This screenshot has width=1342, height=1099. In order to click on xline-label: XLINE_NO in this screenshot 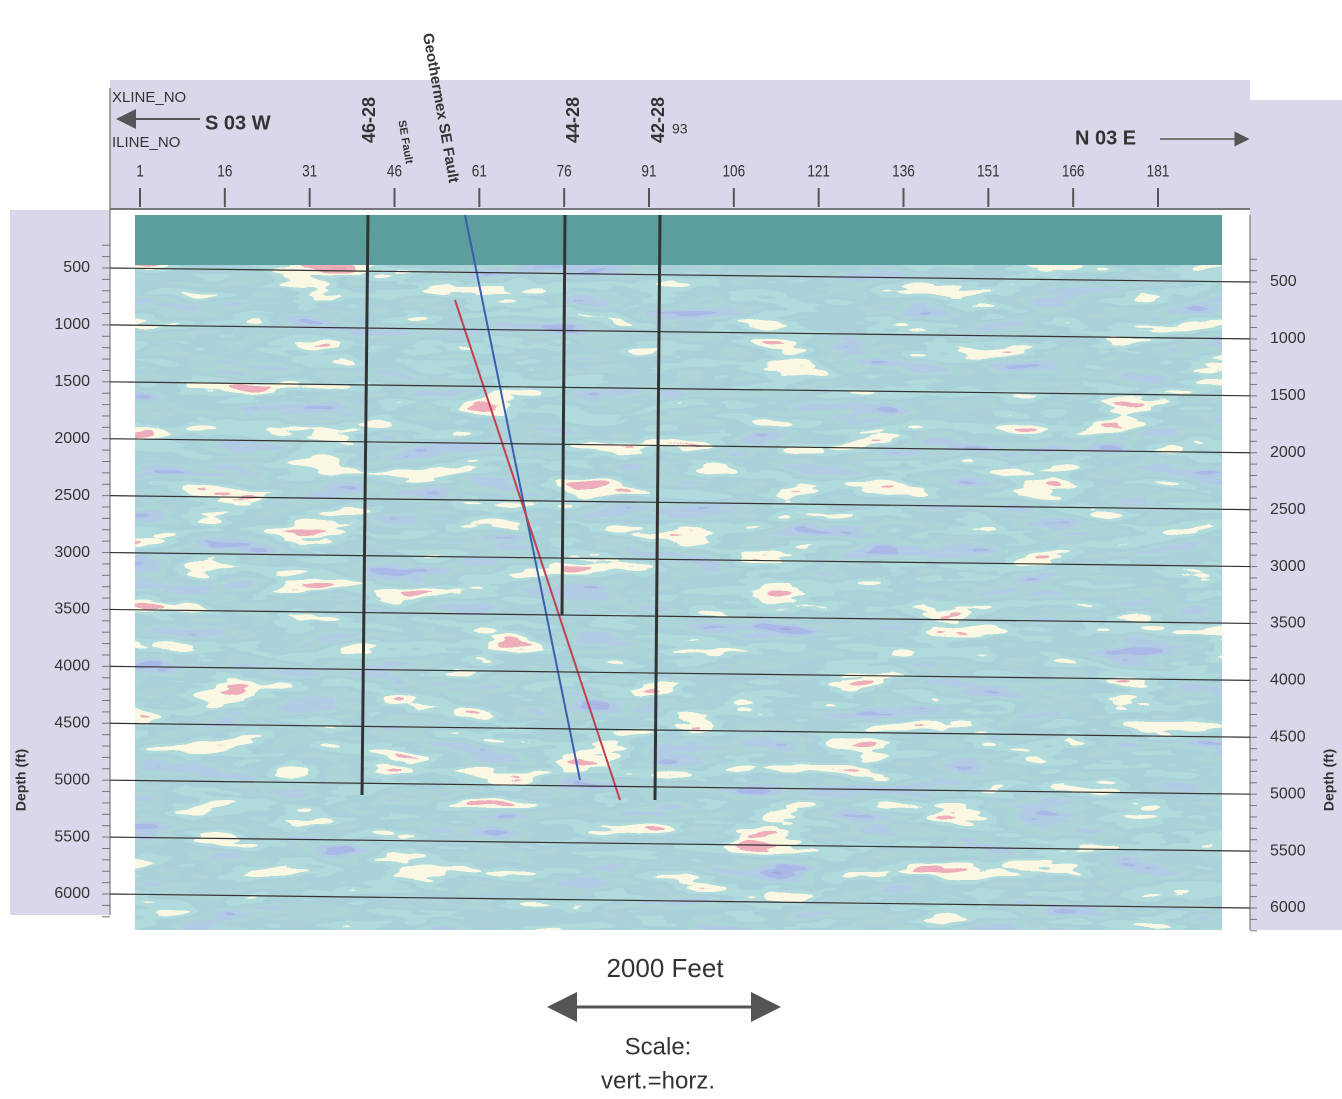, I will do `click(149, 97)`.